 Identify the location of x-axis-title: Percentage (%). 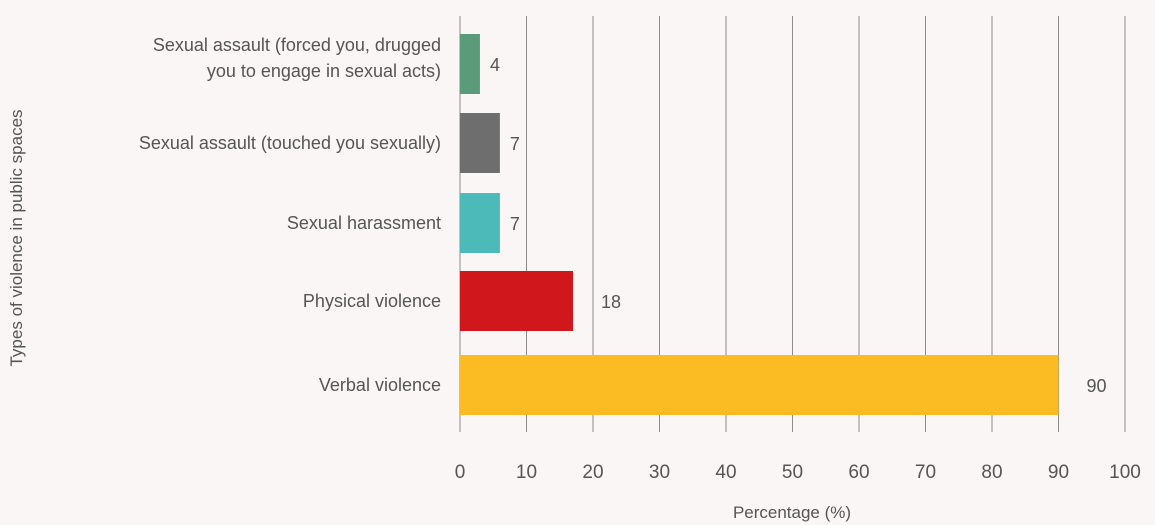
(792, 512).